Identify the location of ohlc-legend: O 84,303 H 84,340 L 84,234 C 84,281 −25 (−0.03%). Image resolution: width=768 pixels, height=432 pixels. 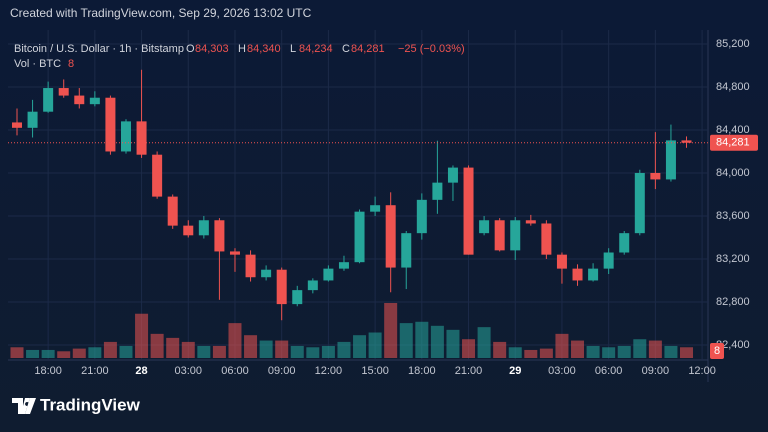
(325, 49).